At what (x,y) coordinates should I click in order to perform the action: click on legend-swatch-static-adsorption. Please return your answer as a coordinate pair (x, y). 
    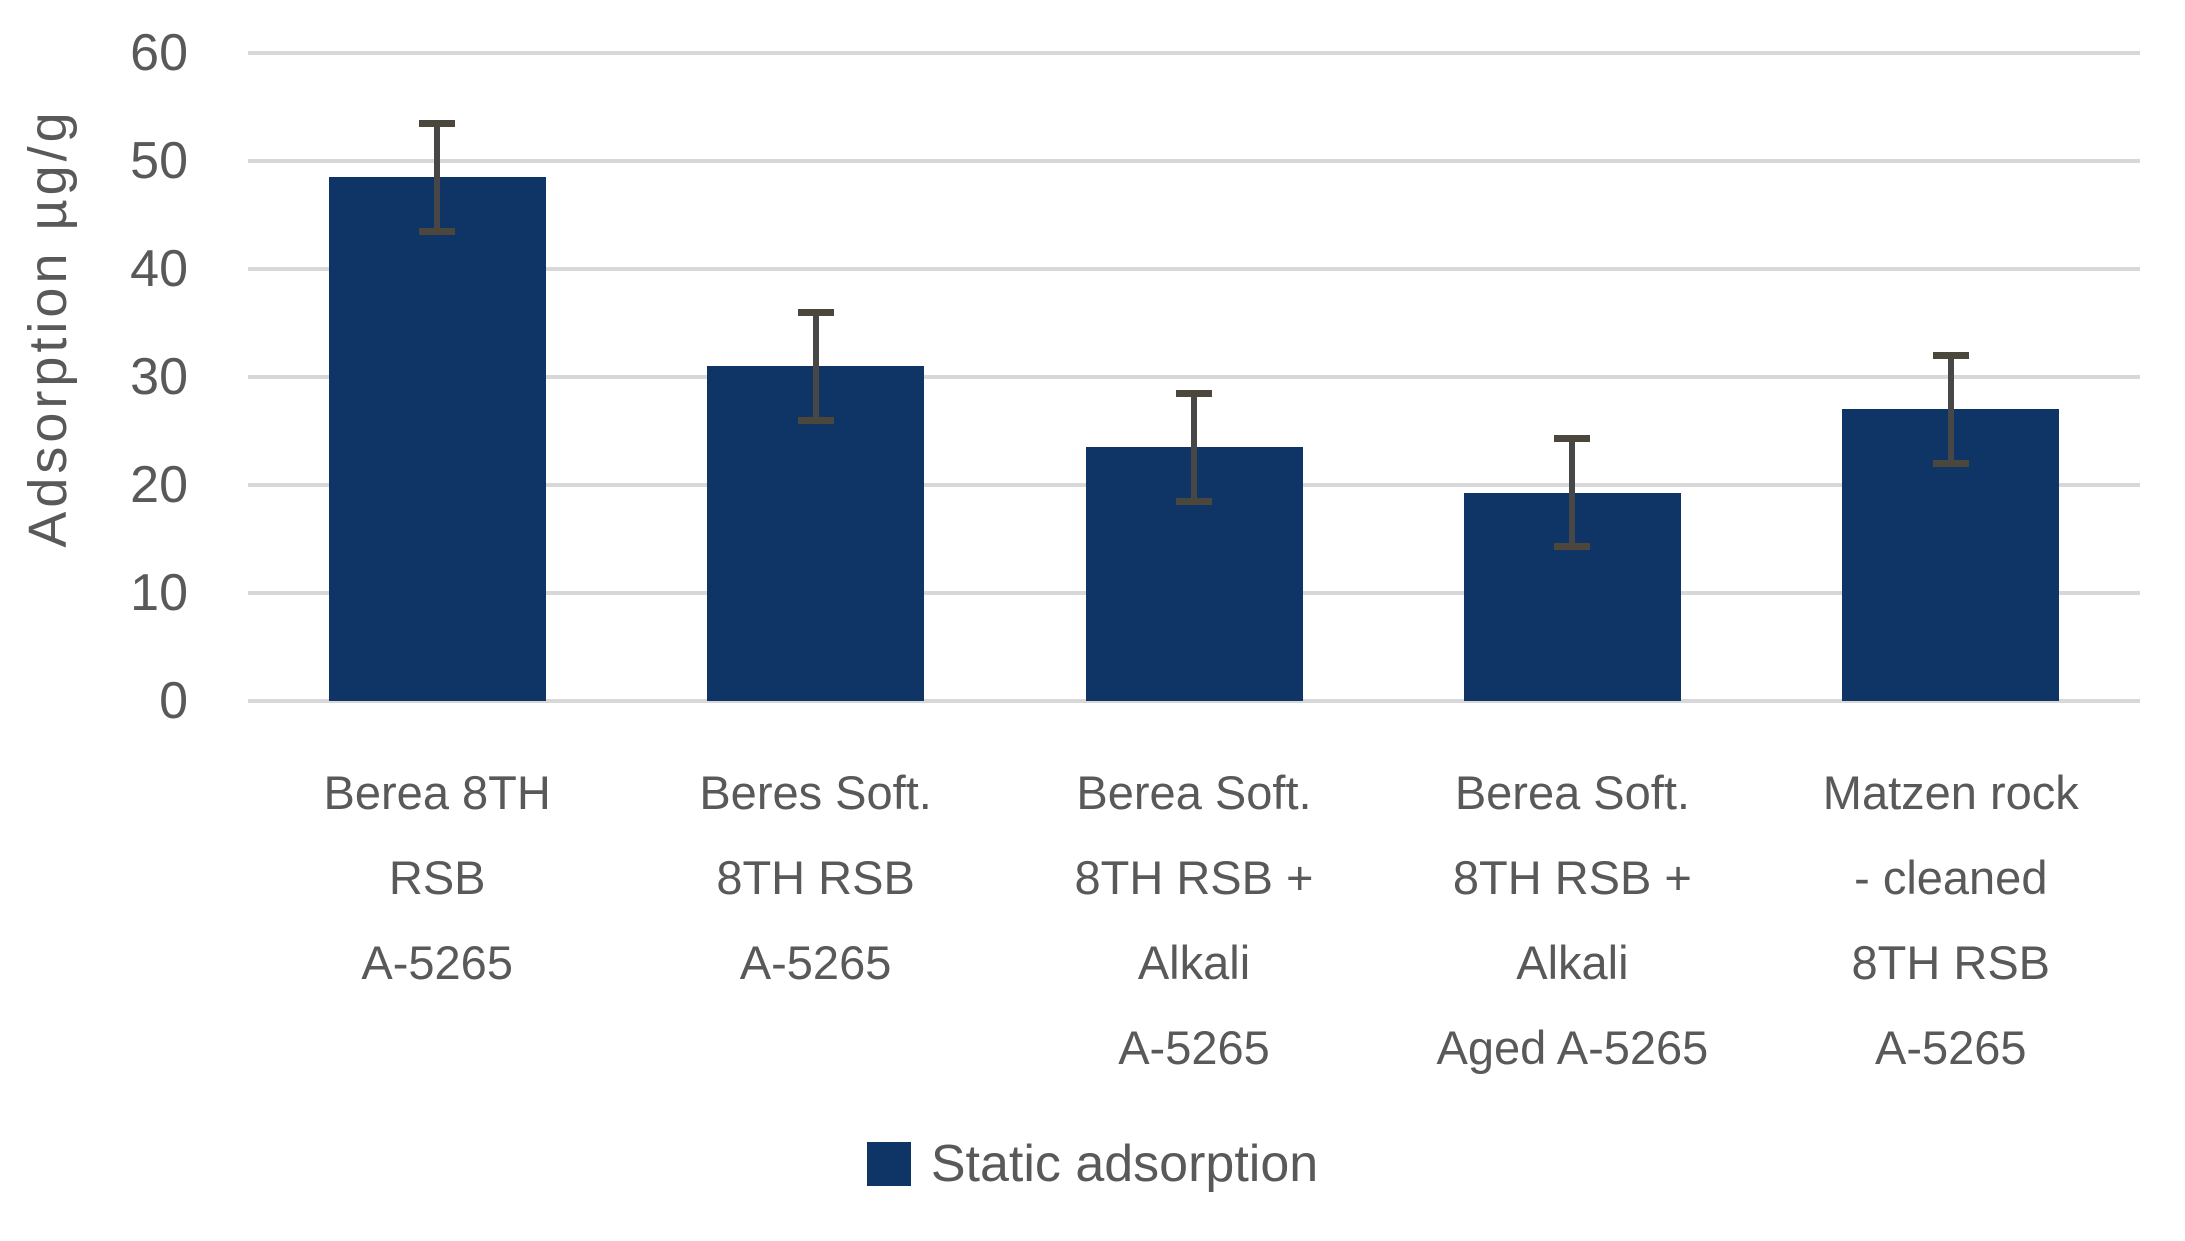
    Looking at the image, I should click on (888, 1164).